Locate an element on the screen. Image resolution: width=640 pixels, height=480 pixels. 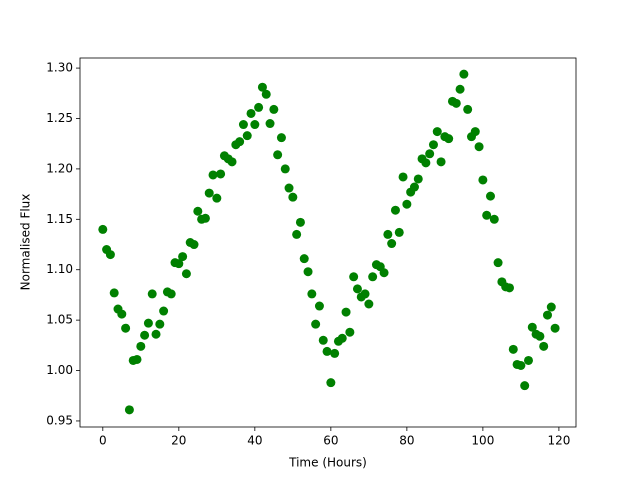
y-axis-label: Normalised Flux is located at coordinates (26, 242).